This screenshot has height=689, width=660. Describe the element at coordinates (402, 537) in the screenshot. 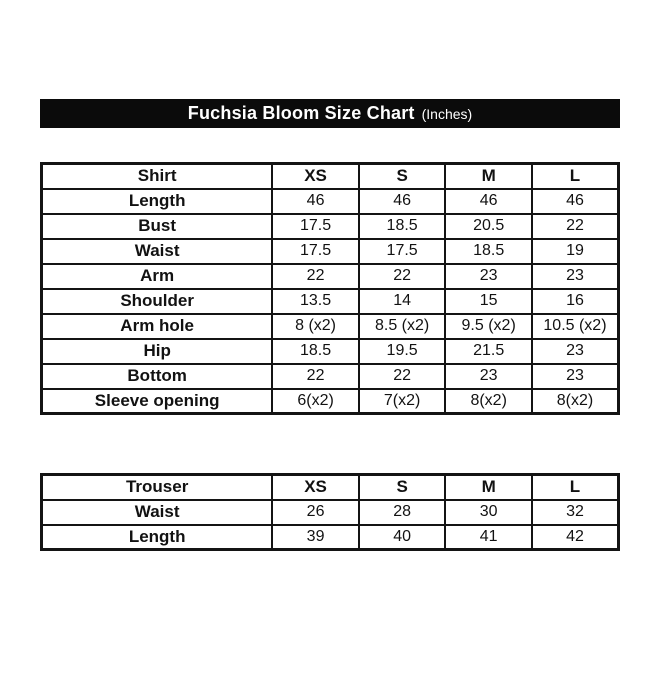

I see `measurement-value: 40` at that location.